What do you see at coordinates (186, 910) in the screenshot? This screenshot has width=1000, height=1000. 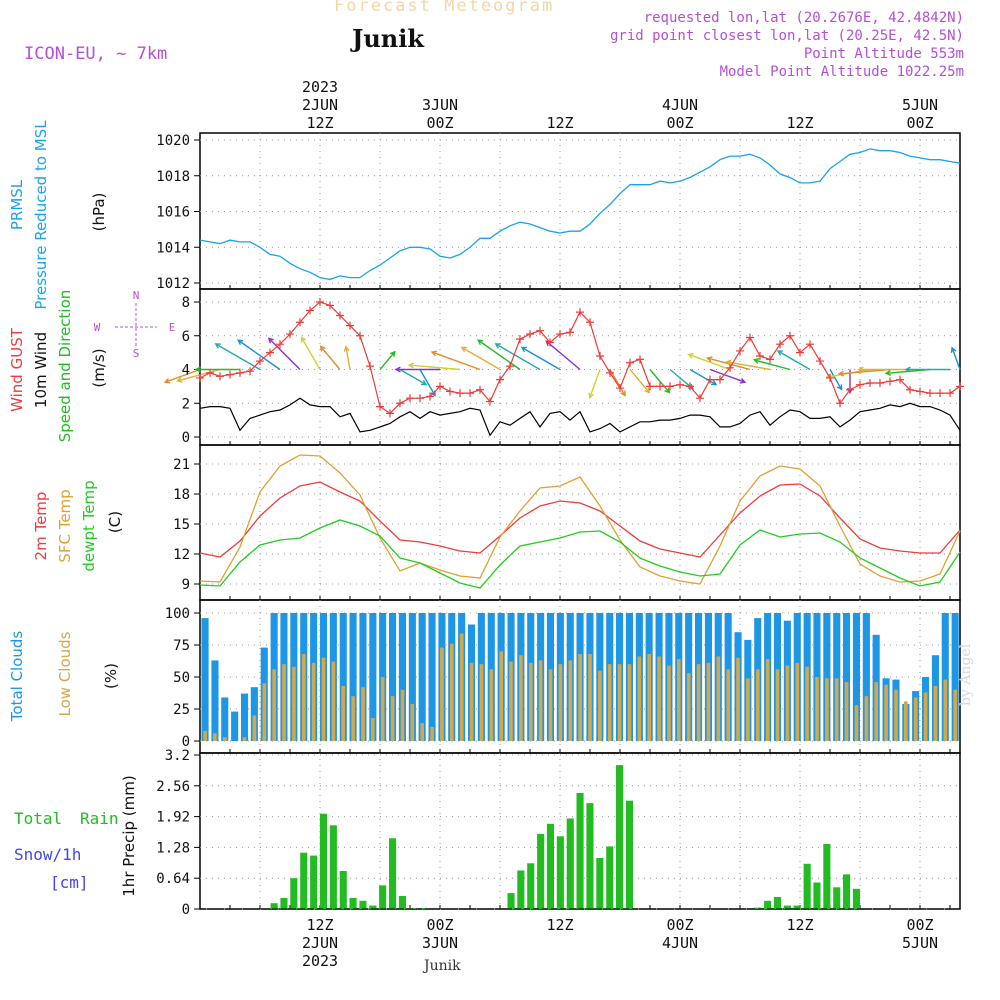 I see `precipitation-ytick-label: 0` at bounding box center [186, 910].